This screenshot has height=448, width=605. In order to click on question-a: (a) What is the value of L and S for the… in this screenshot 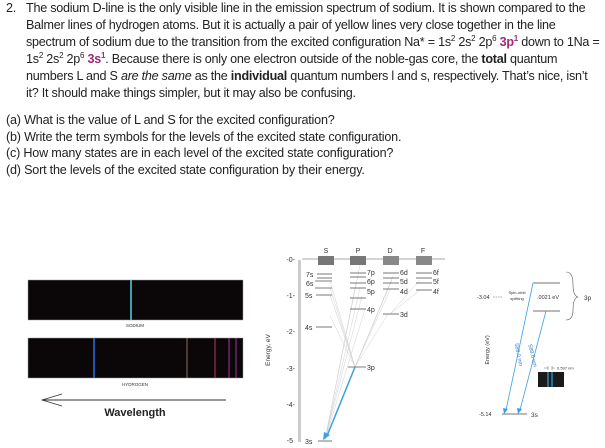, I will do `click(170, 120)`.